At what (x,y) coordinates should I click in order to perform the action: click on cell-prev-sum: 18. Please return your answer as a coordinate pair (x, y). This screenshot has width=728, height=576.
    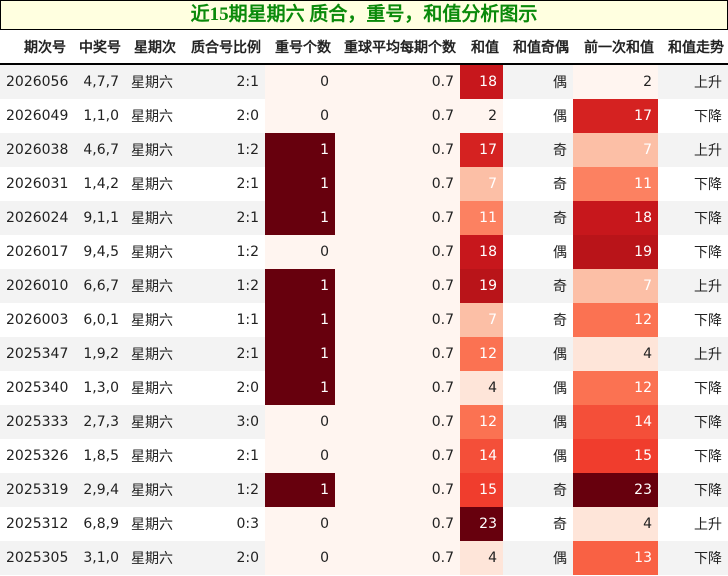
    Looking at the image, I should click on (615, 218).